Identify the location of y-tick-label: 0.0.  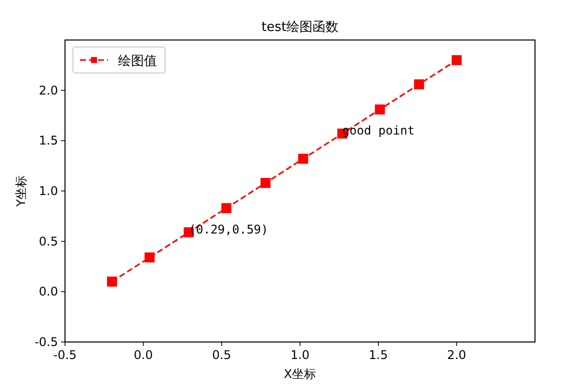
(48, 291).